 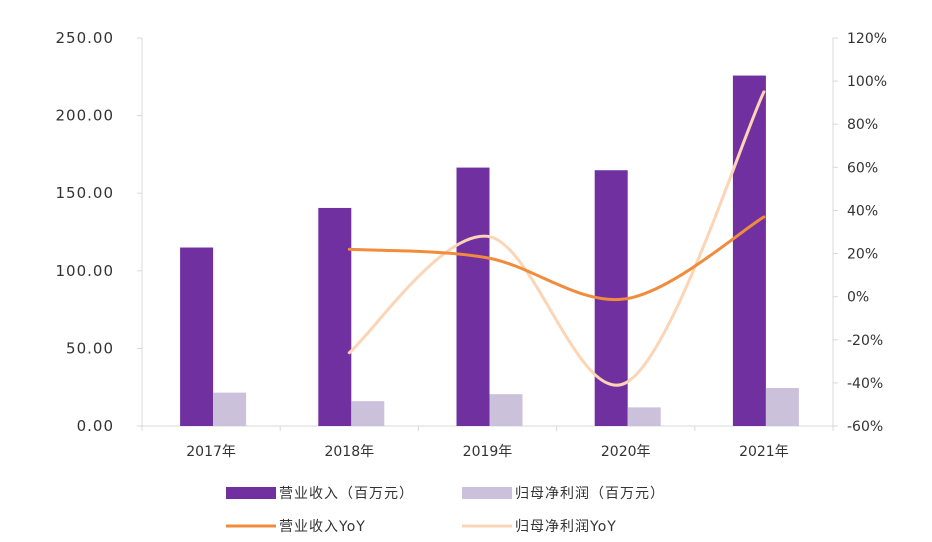 I want to click on y-right-tick-label: 20%, so click(x=862, y=255).